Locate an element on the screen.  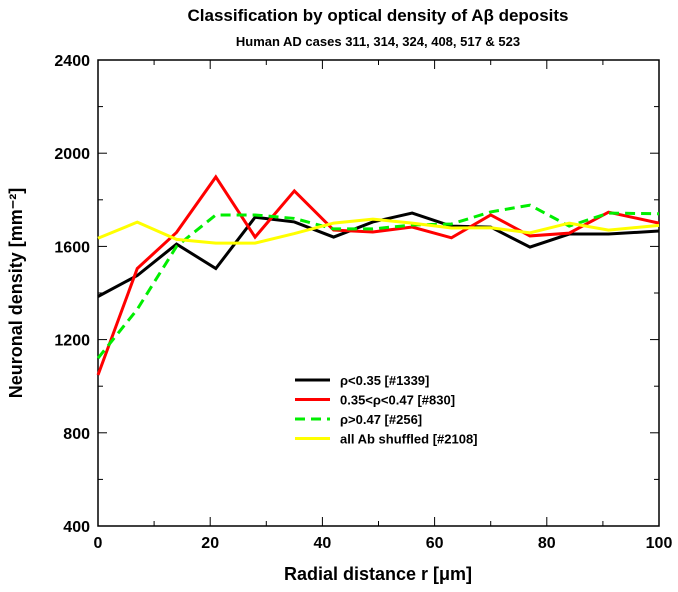
x-tick-label: 100 is located at coordinates (659, 543).